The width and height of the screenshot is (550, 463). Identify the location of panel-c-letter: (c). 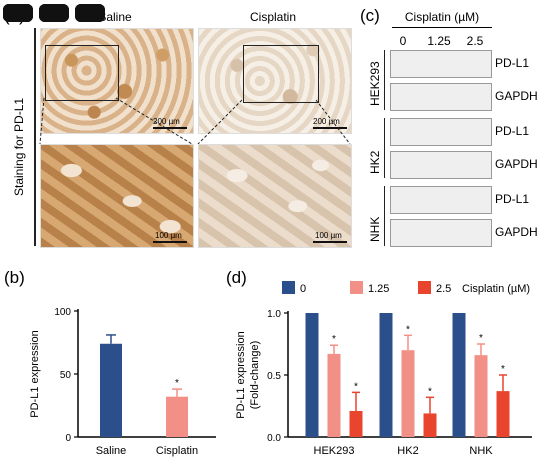
(370, 15).